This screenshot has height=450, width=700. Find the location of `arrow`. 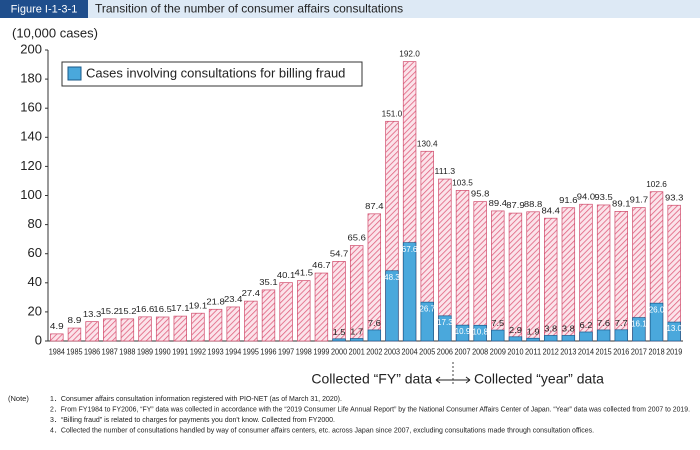

arrow is located at coordinates (453, 380).